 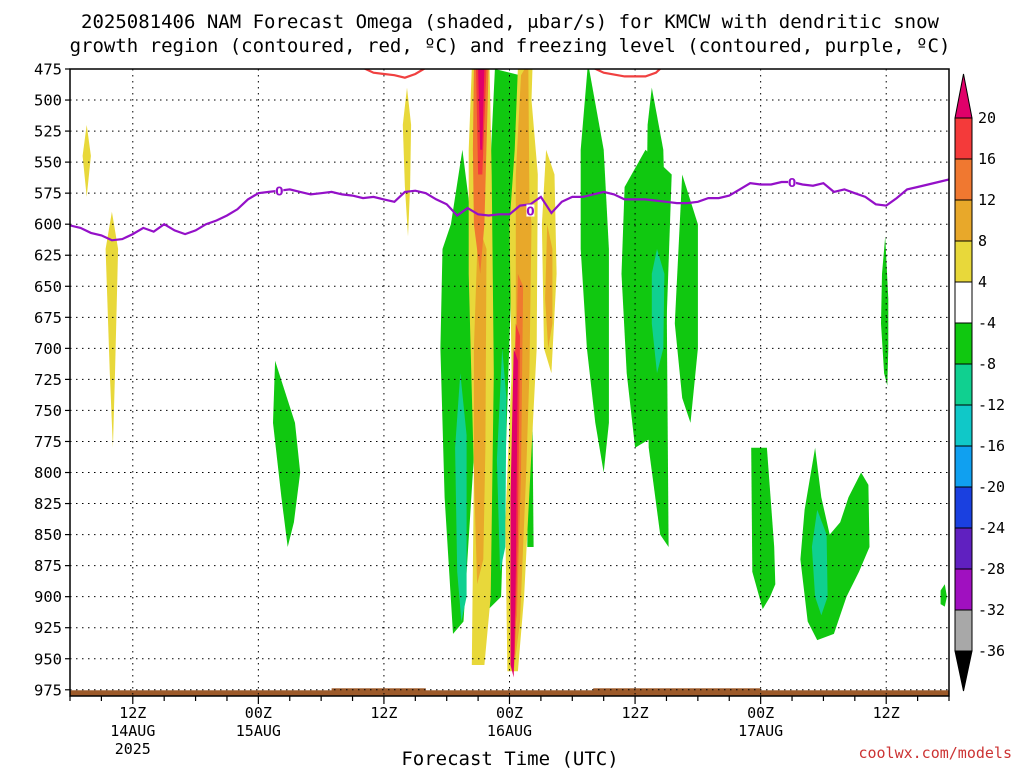 I want to click on colorbar-label: -32, so click(x=991, y=610).